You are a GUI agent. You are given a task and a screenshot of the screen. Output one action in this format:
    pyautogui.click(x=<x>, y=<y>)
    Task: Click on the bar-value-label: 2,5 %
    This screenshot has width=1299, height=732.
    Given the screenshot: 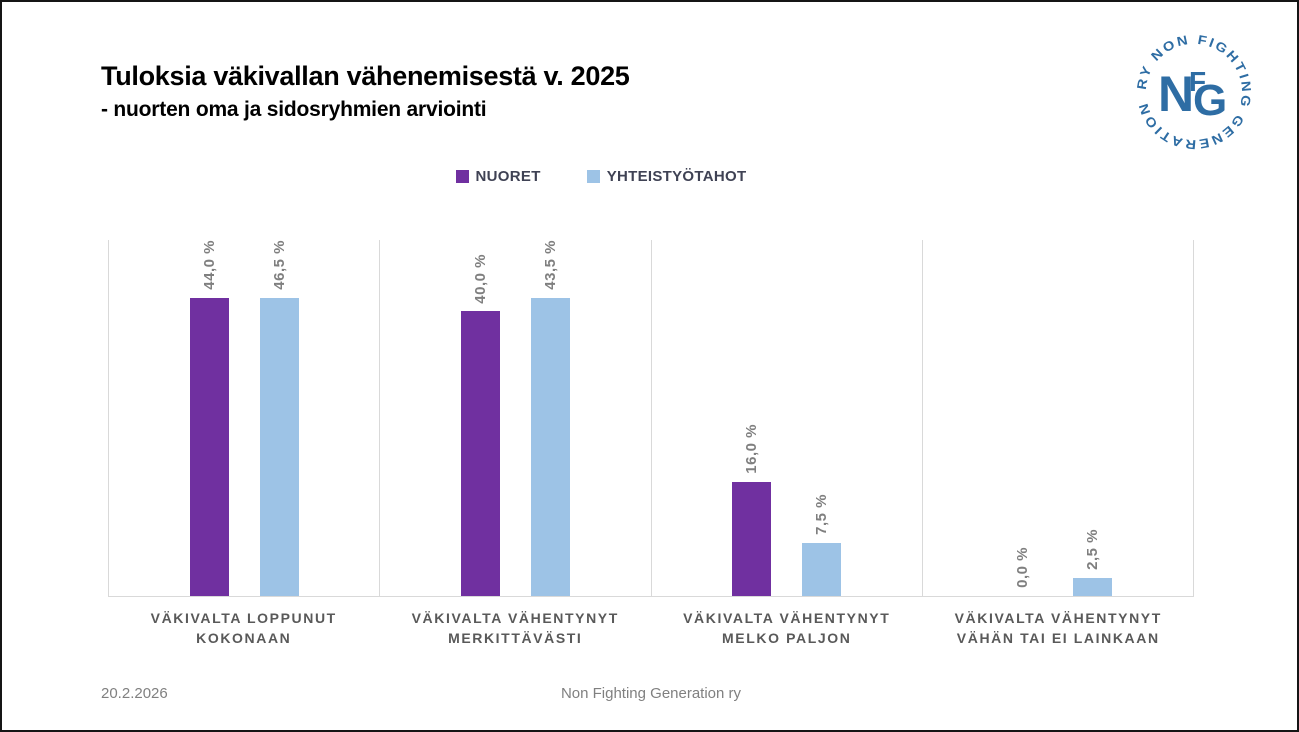 What is the action you would take?
    pyautogui.click(x=1093, y=550)
    